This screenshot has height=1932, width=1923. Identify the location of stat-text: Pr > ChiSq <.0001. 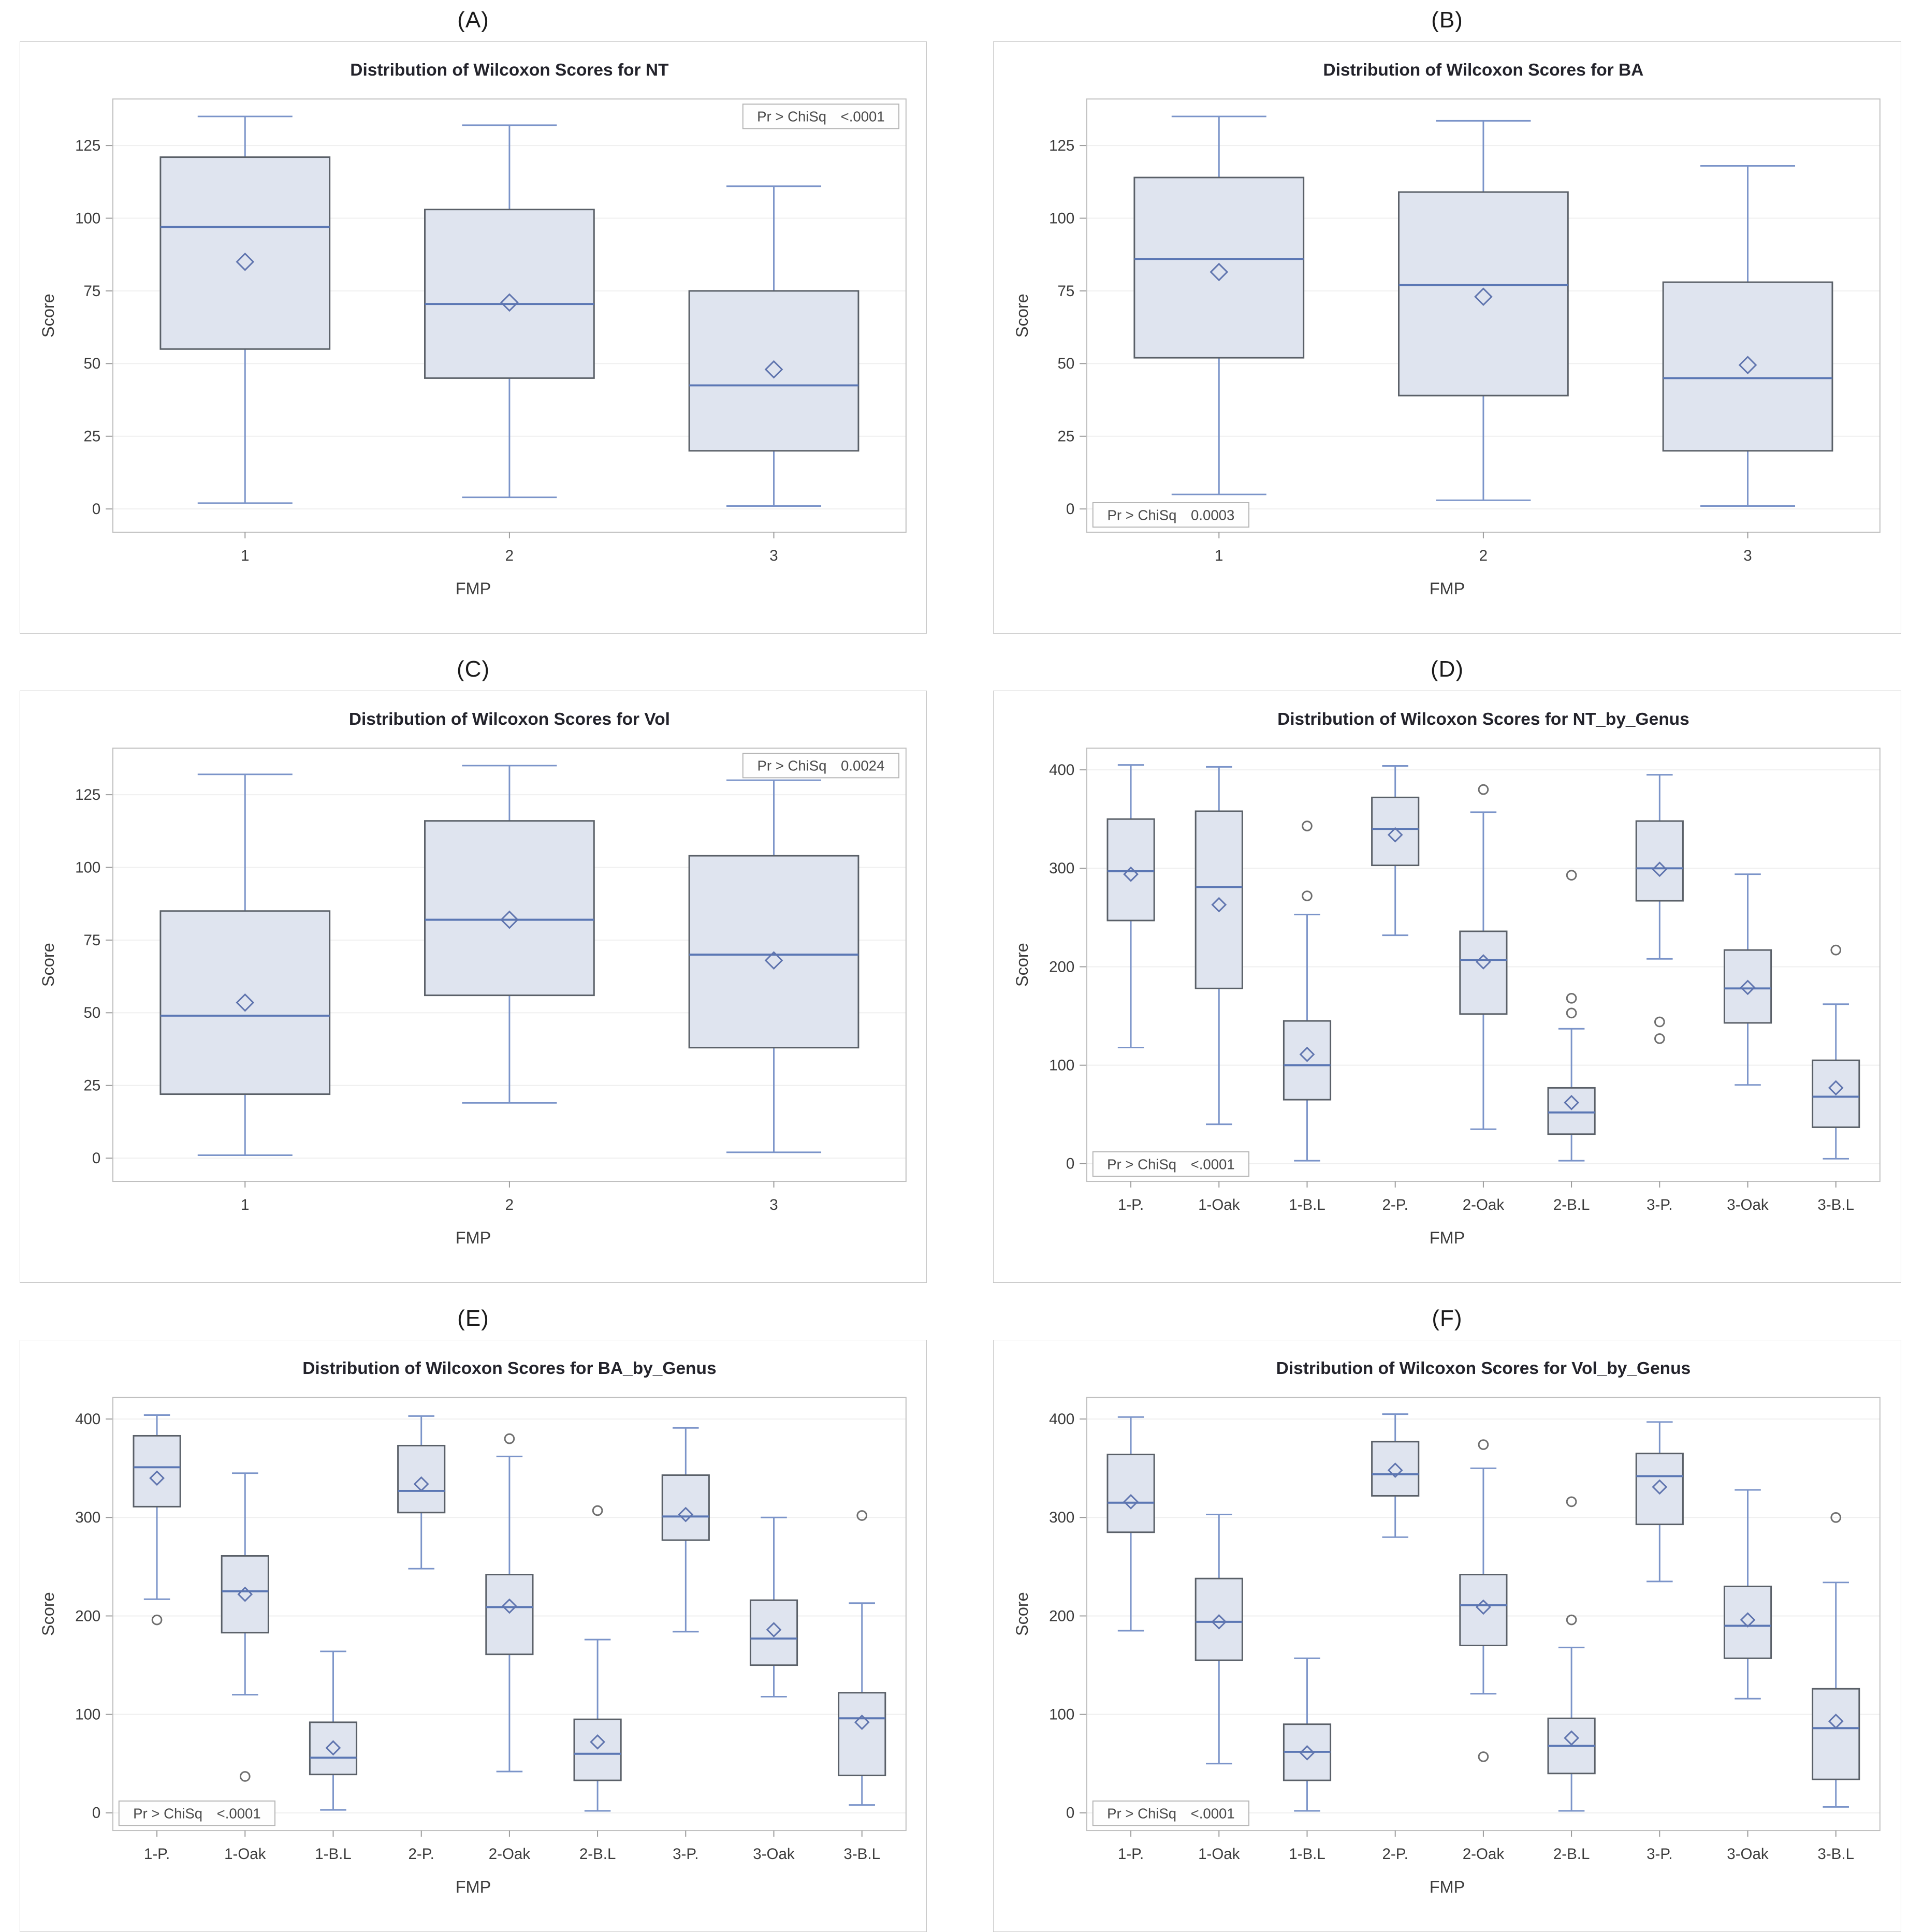
(197, 1813).